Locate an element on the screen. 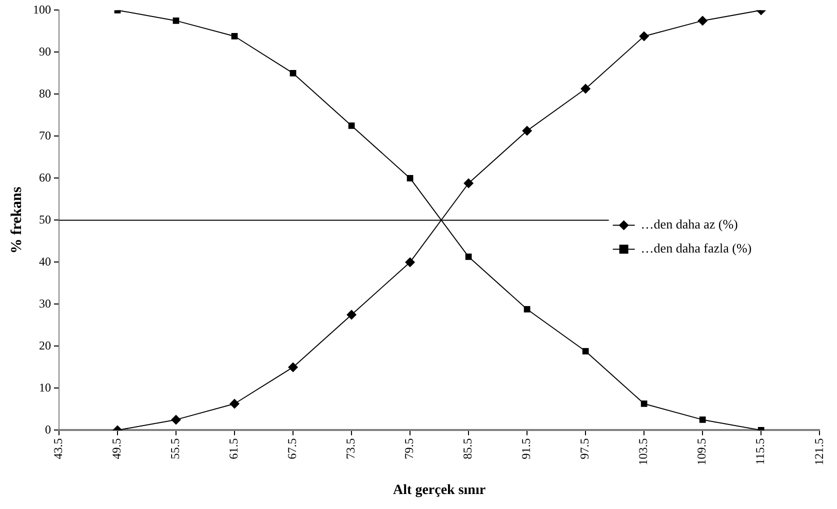  legend-label: …den daha fazla (%) is located at coordinates (696, 248).